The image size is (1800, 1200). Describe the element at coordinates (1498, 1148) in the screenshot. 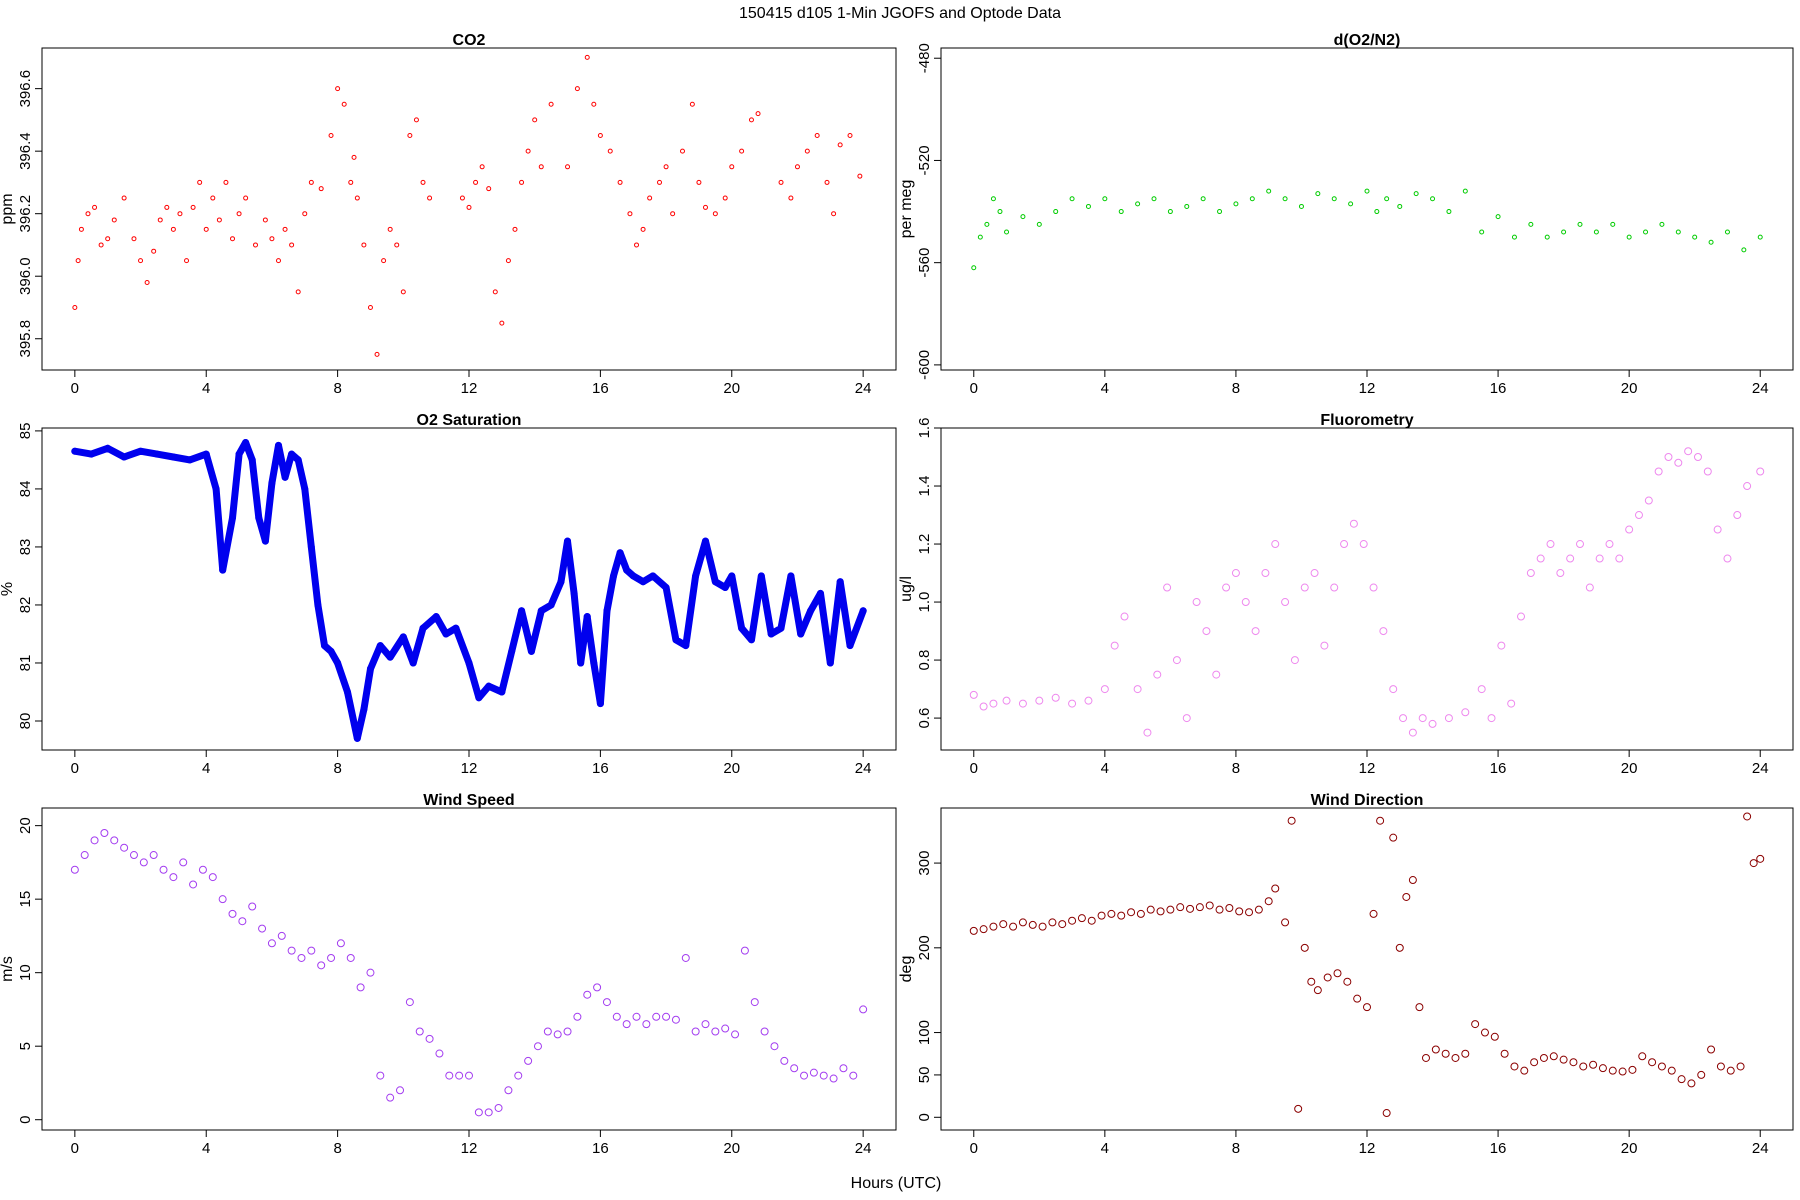

I see `x-tick-label-wdir: 16` at that location.